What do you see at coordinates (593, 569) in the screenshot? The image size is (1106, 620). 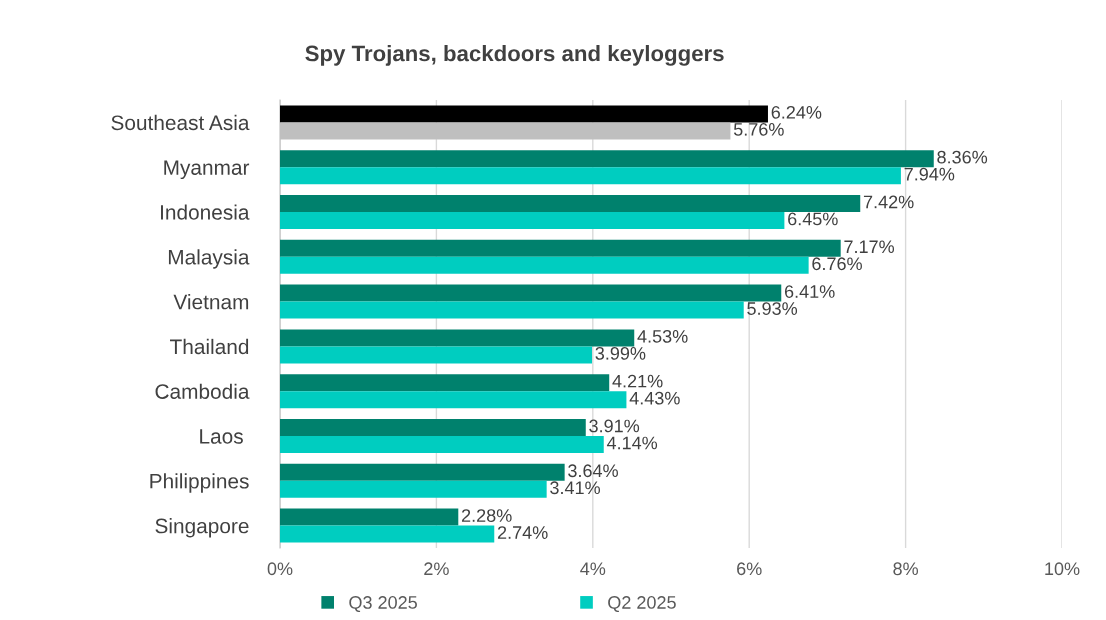 I see `x-tick-label: 4%` at bounding box center [593, 569].